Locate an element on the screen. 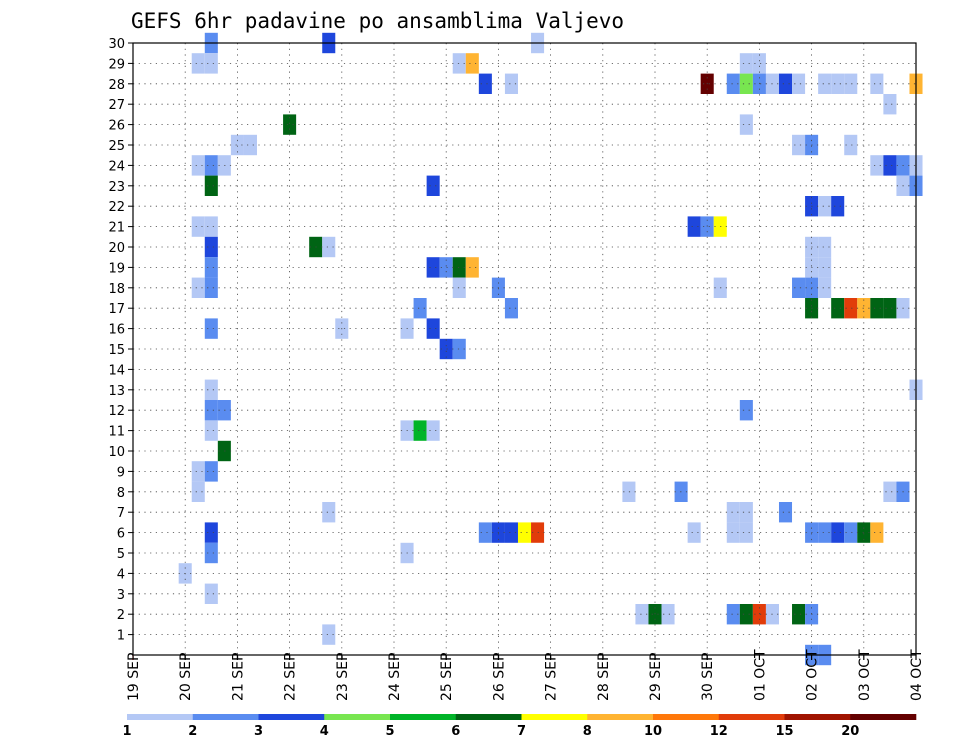  y-tick-label: 28 is located at coordinates (116, 85).